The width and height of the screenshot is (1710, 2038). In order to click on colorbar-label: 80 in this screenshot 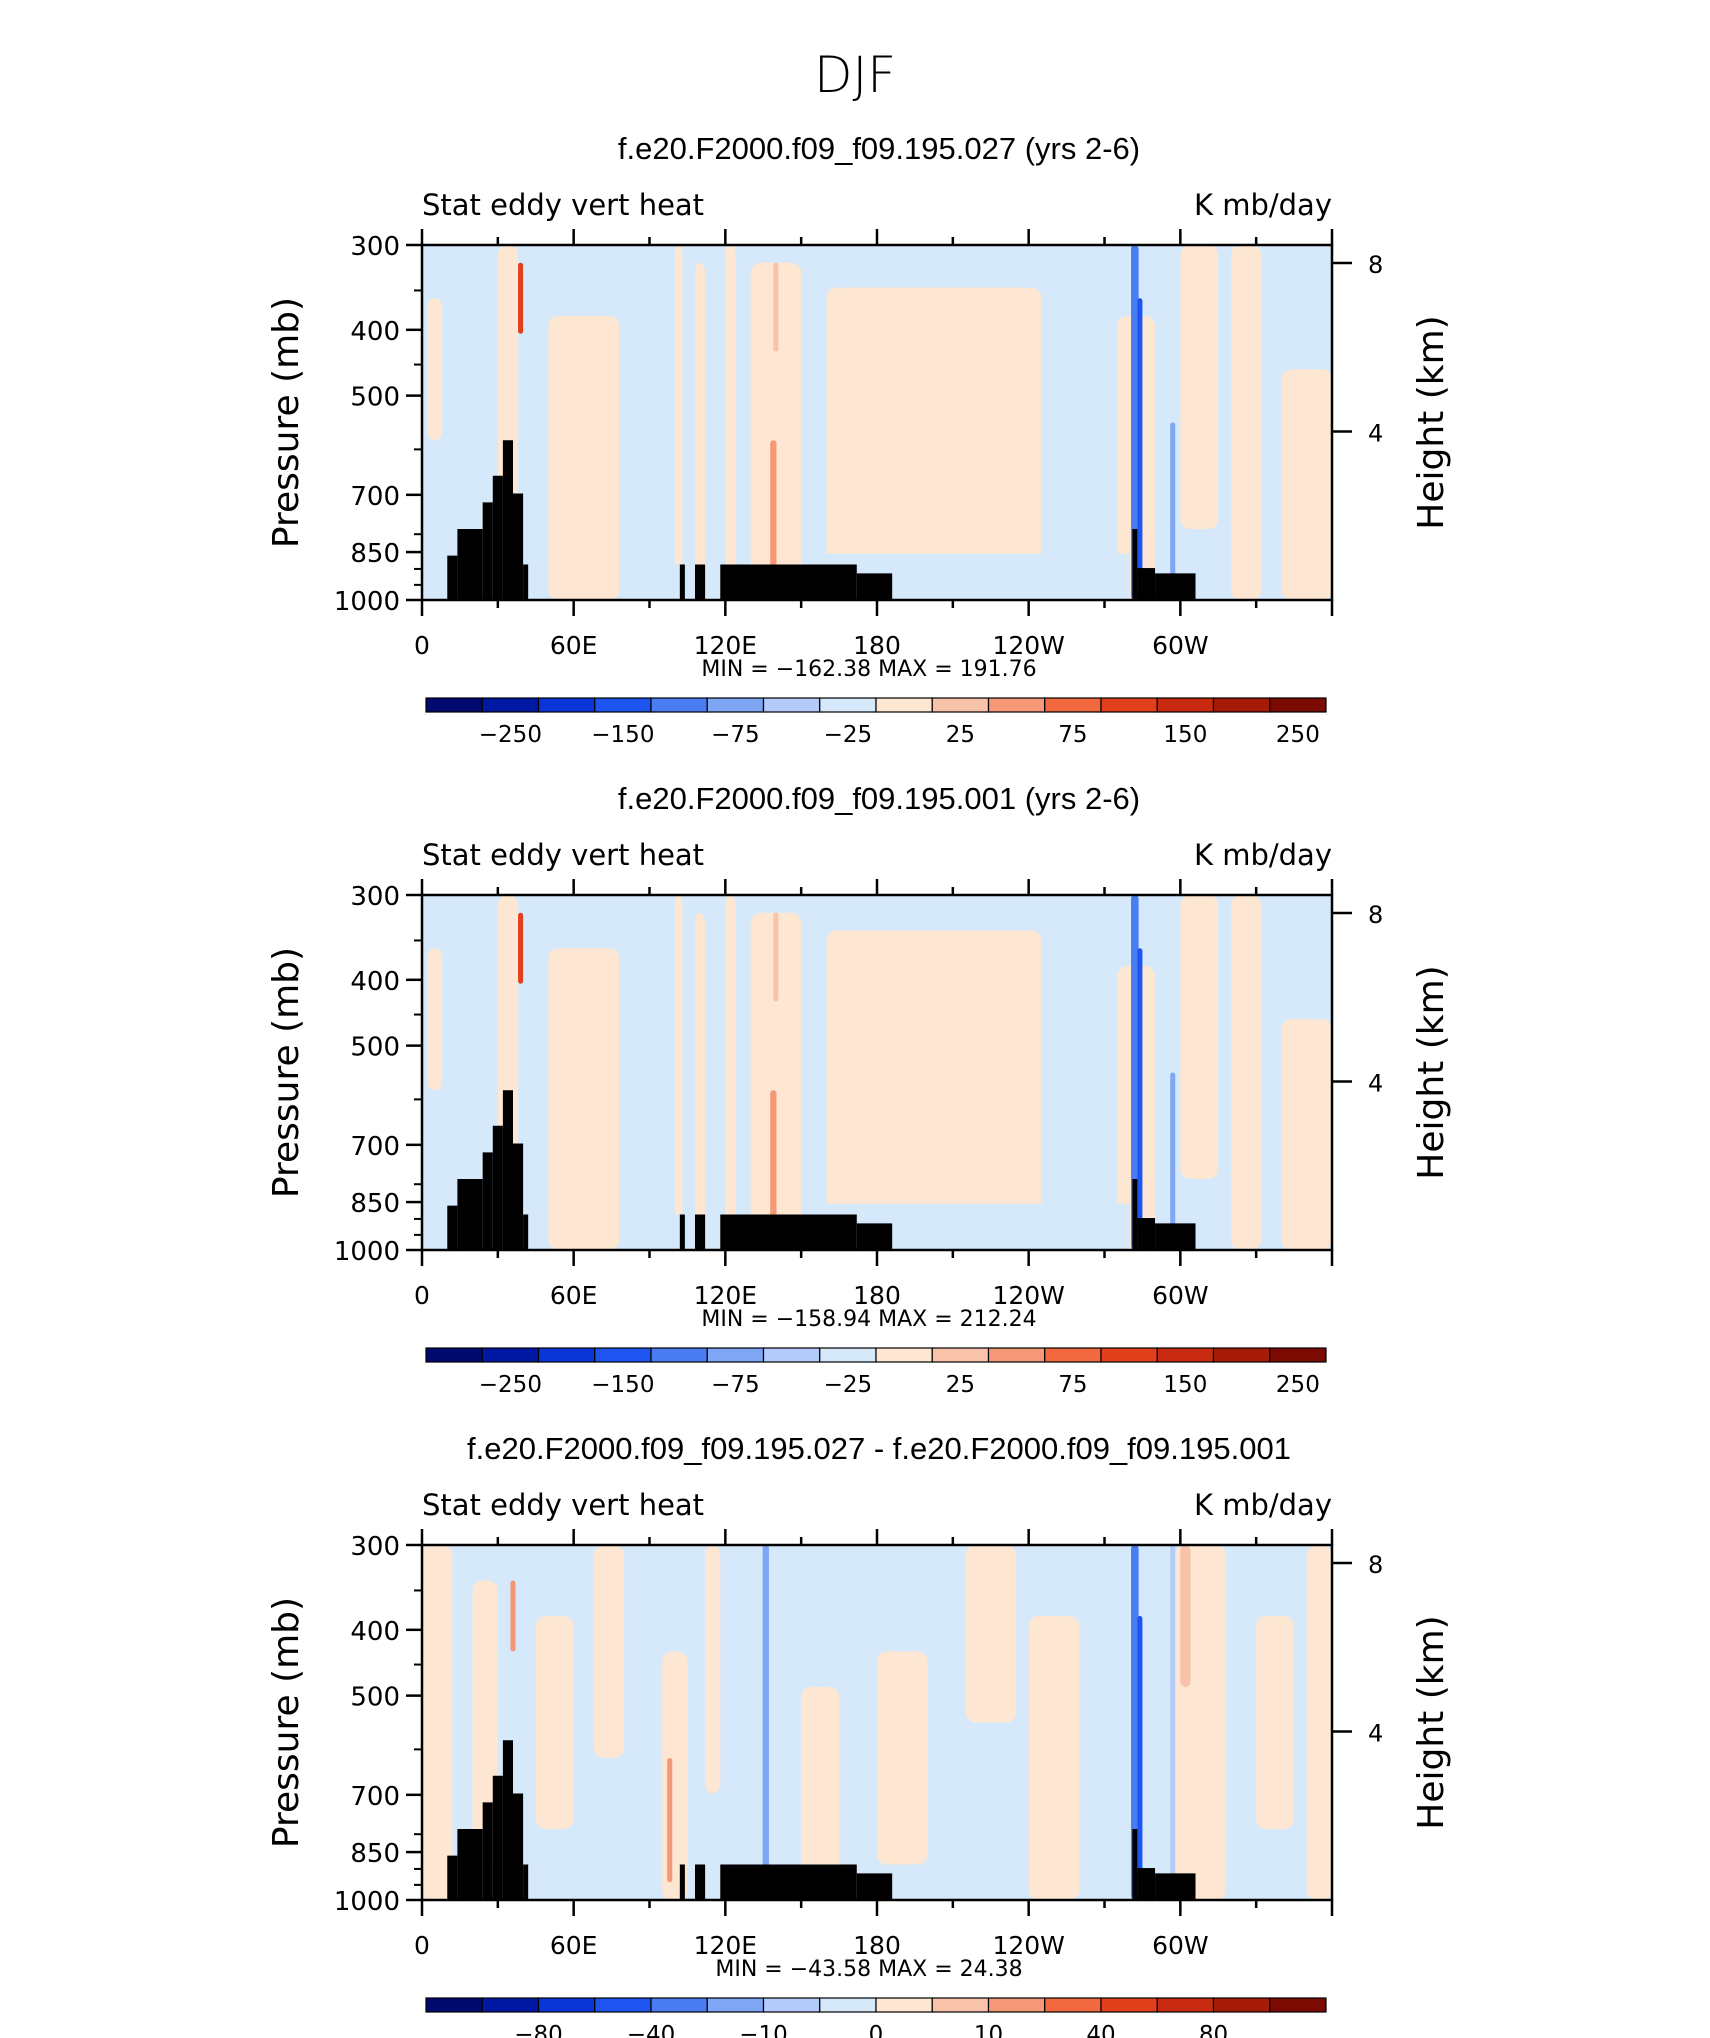, I will do `click(1213, 2030)`.